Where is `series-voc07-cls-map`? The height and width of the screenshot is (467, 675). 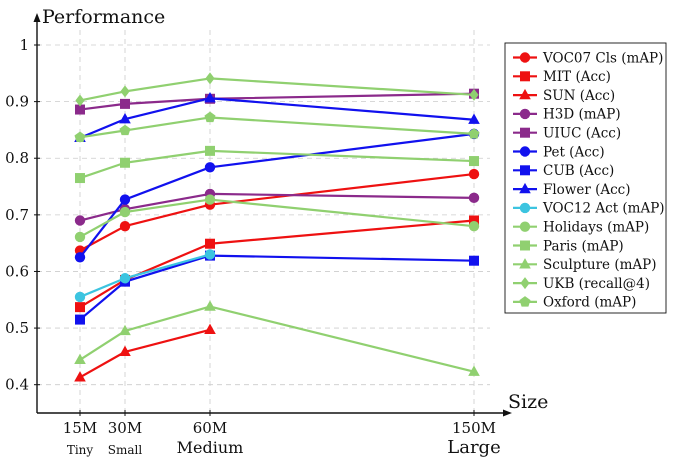
series-voc07-cls-map is located at coordinates (277, 212).